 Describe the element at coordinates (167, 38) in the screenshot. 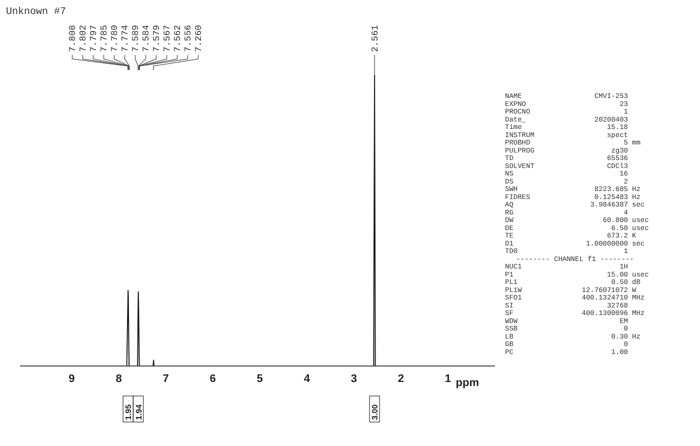

I see `annotation: 7.567` at that location.